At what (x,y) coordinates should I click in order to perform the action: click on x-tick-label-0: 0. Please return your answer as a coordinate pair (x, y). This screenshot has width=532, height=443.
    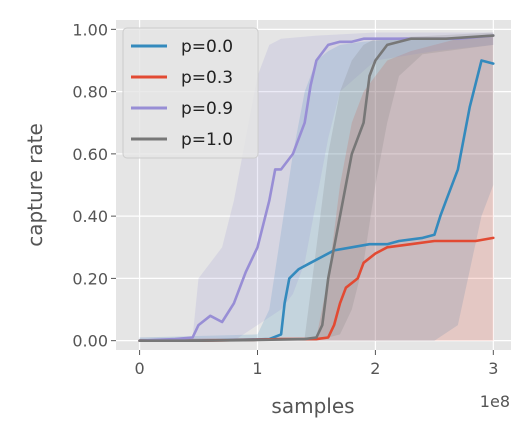
    Looking at the image, I should click on (139, 368).